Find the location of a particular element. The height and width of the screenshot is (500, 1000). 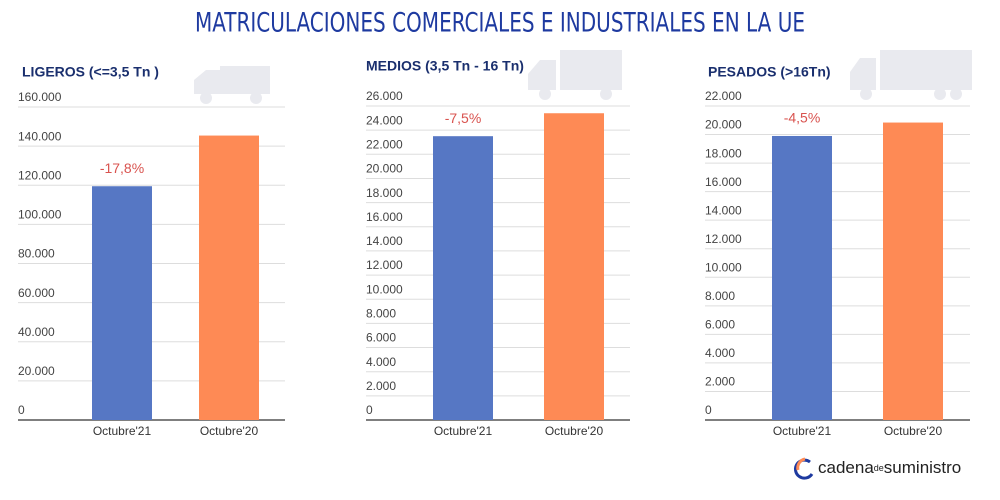

y-tick-label: 60.000 is located at coordinates (36, 293).